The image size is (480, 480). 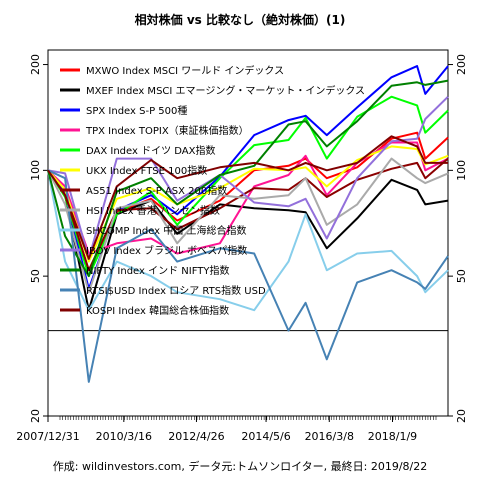 What do you see at coordinates (185, 70) in the screenshot?
I see `legend-label: MXWO Index MSCI ワールド インデックス` at bounding box center [185, 70].